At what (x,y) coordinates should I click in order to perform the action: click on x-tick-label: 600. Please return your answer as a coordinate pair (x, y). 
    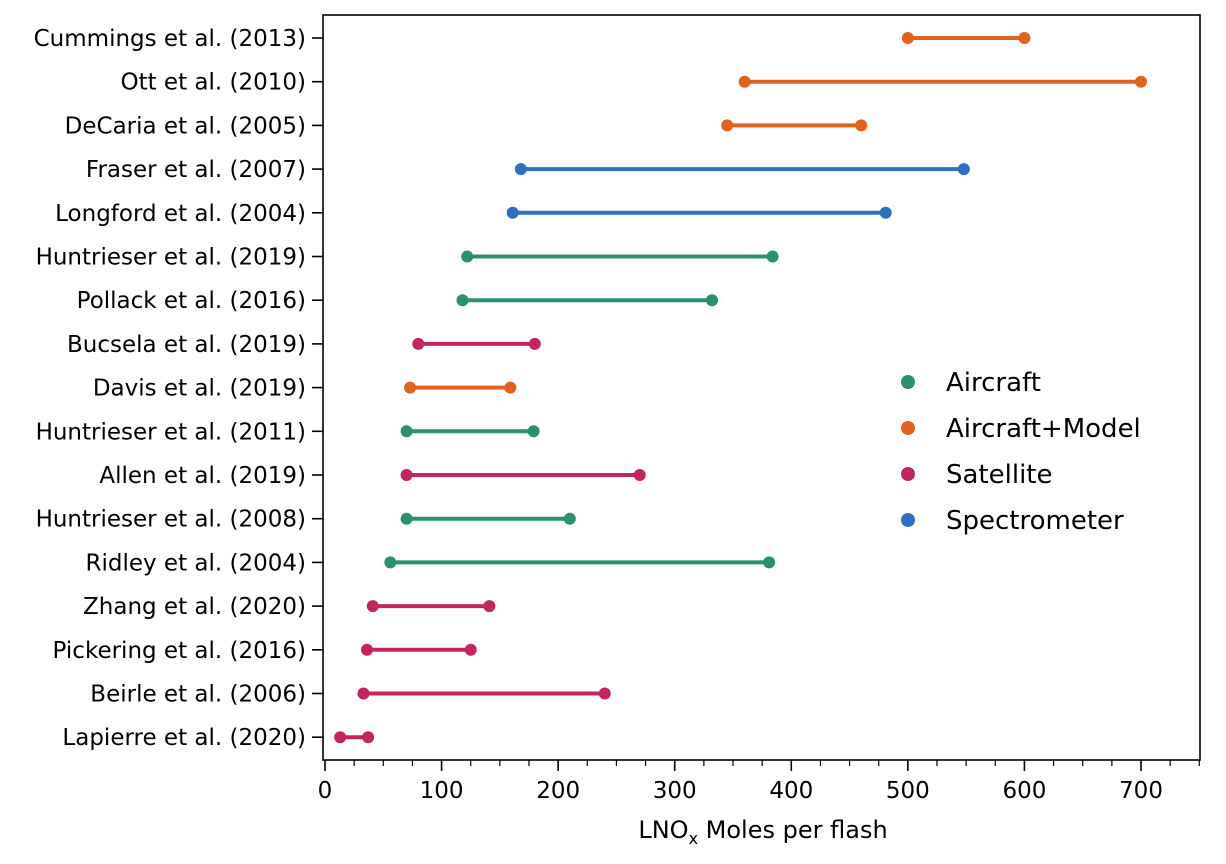
    Looking at the image, I should click on (1024, 791).